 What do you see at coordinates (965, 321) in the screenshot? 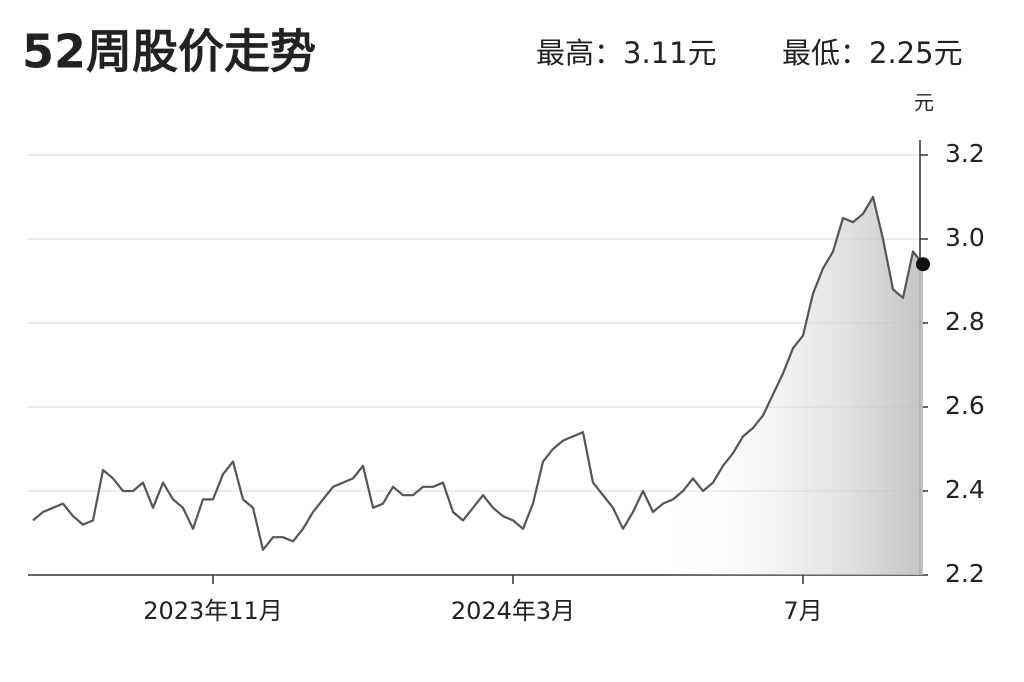
I see `y-tick-label: 2.8` at bounding box center [965, 321].